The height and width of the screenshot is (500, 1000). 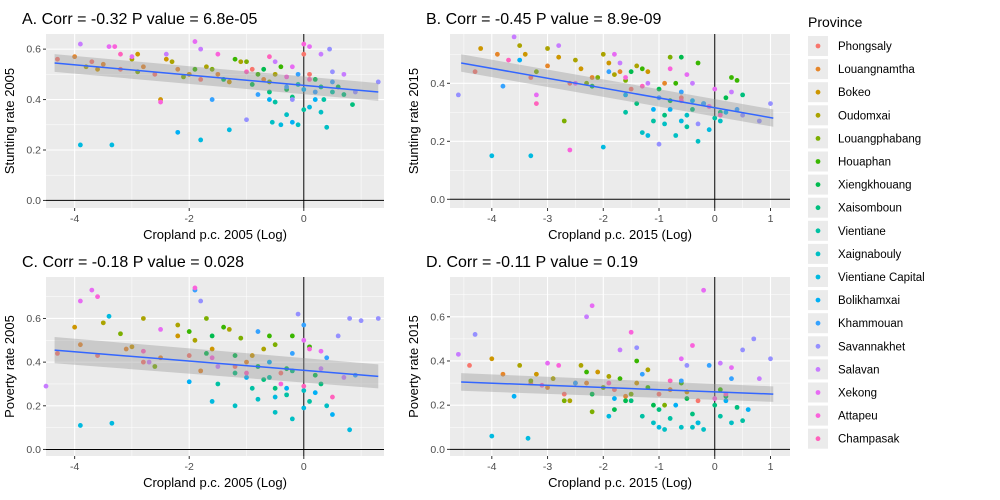 What do you see at coordinates (855, 323) in the screenshot?
I see `legend-item: Khammouan` at bounding box center [855, 323].